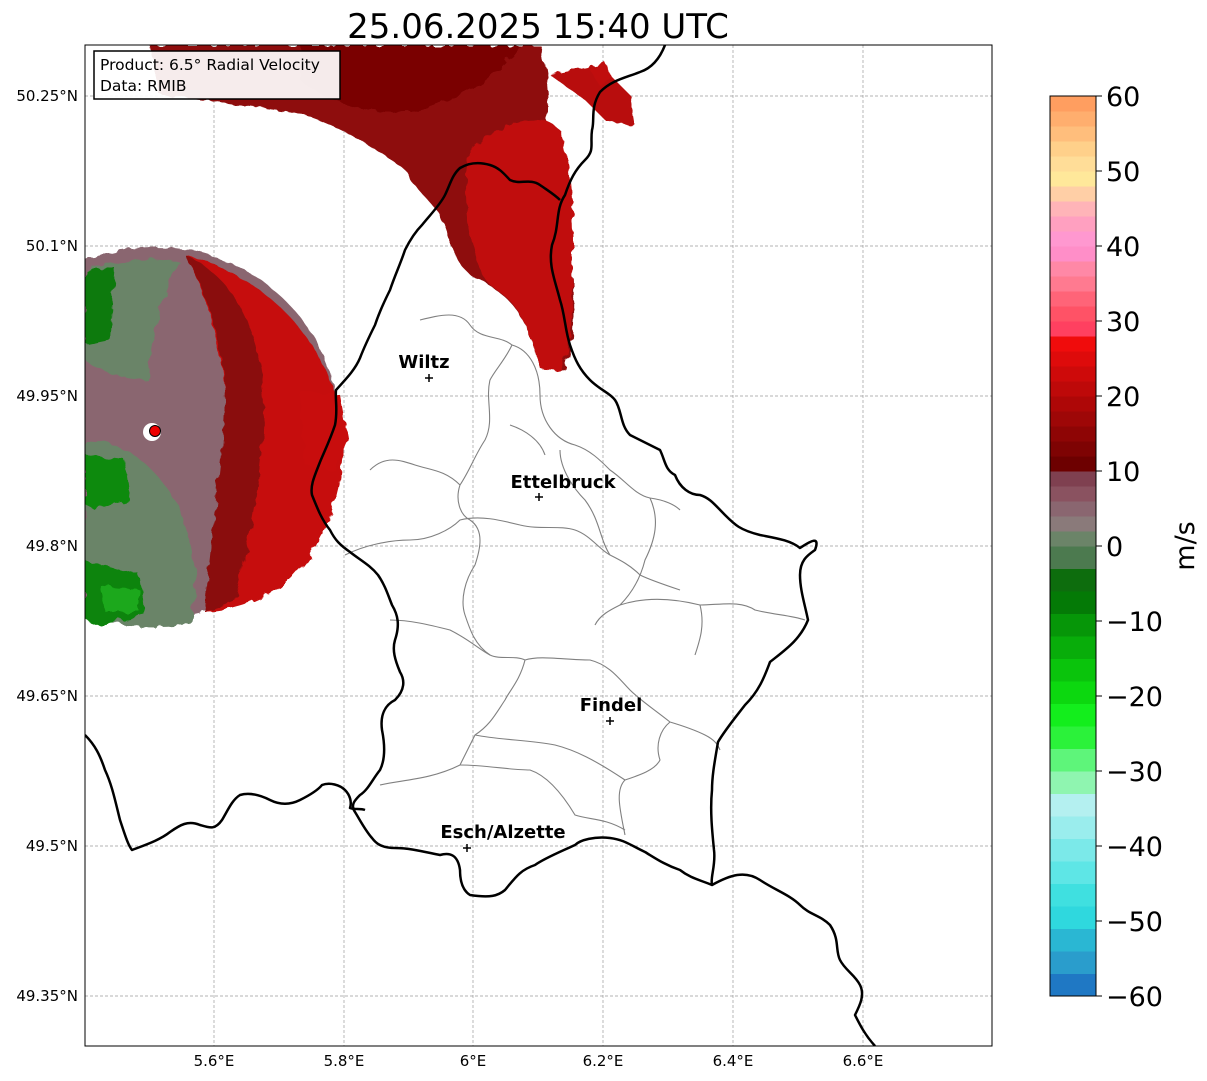 The width and height of the screenshot is (1207, 1081). Describe the element at coordinates (217, 75) in the screenshot. I see `info-box: Product: 6.5° Radial Velocity Data: RMIB` at that location.